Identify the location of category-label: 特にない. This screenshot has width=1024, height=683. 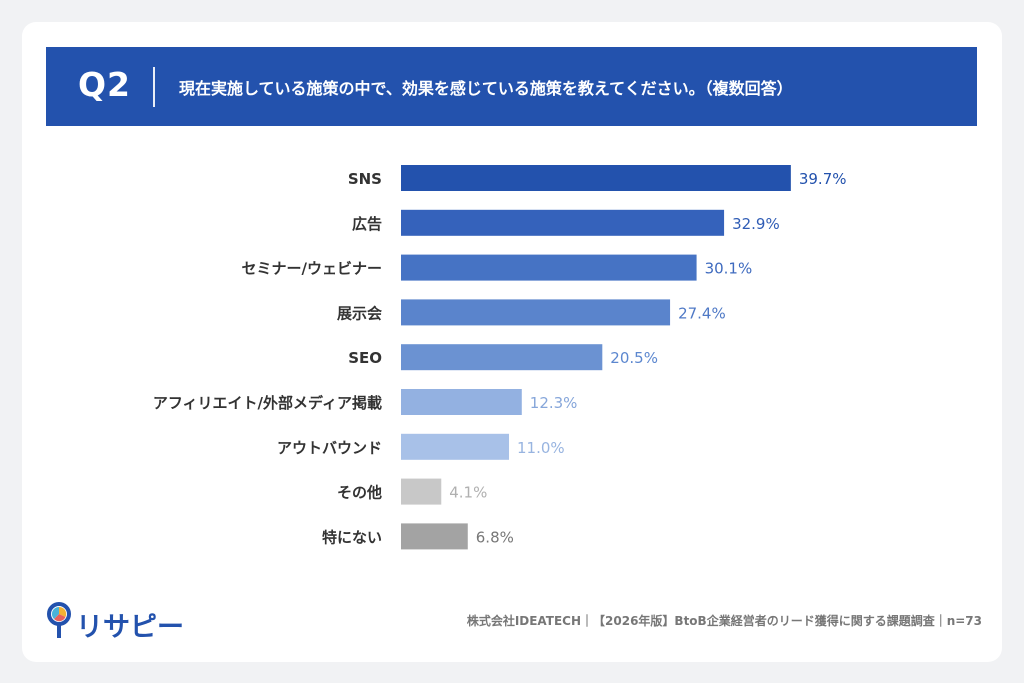
(352, 537).